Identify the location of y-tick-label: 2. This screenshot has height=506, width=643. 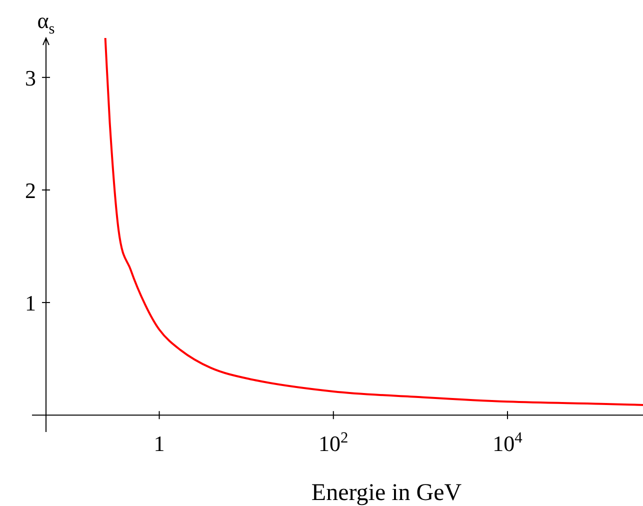
(30, 190).